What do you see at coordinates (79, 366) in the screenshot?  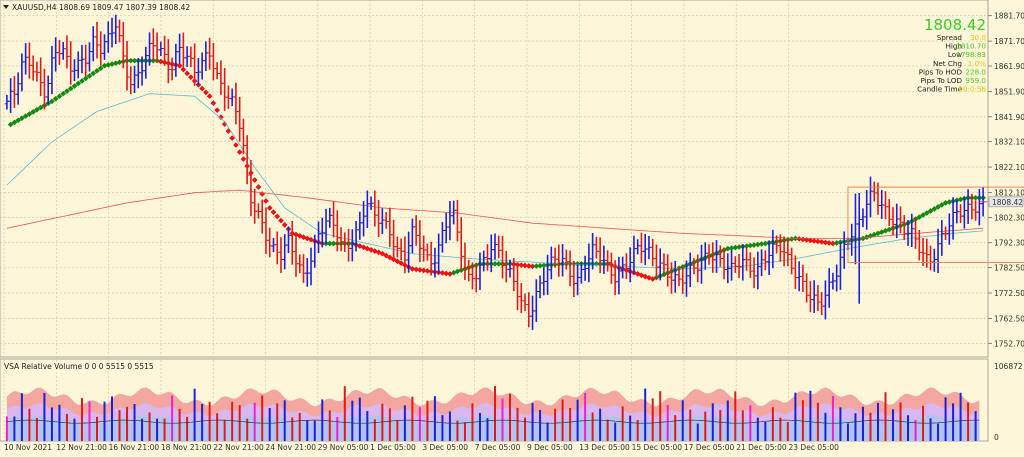 I see `indicator-title: VSA Relative Volume 0 0 0 5515 0 5515` at bounding box center [79, 366].